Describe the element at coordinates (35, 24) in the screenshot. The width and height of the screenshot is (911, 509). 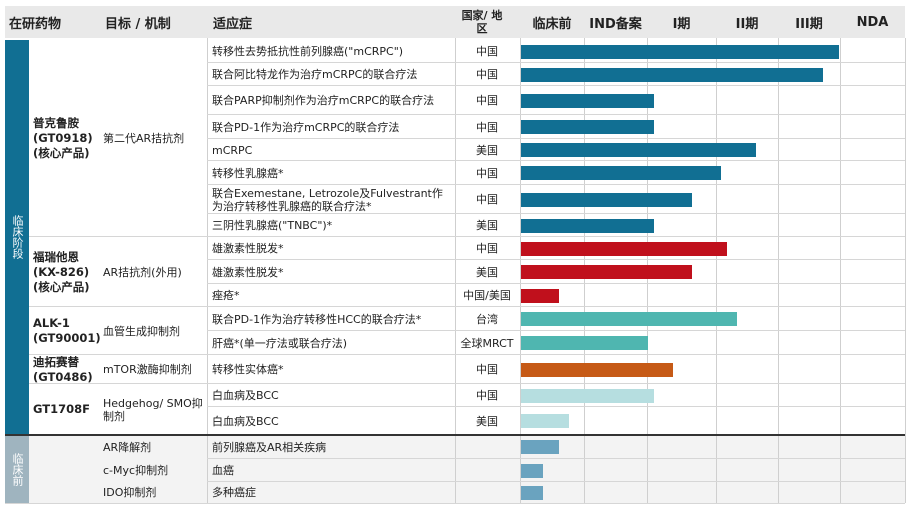
I see `header-drug: 在研药物` at that location.